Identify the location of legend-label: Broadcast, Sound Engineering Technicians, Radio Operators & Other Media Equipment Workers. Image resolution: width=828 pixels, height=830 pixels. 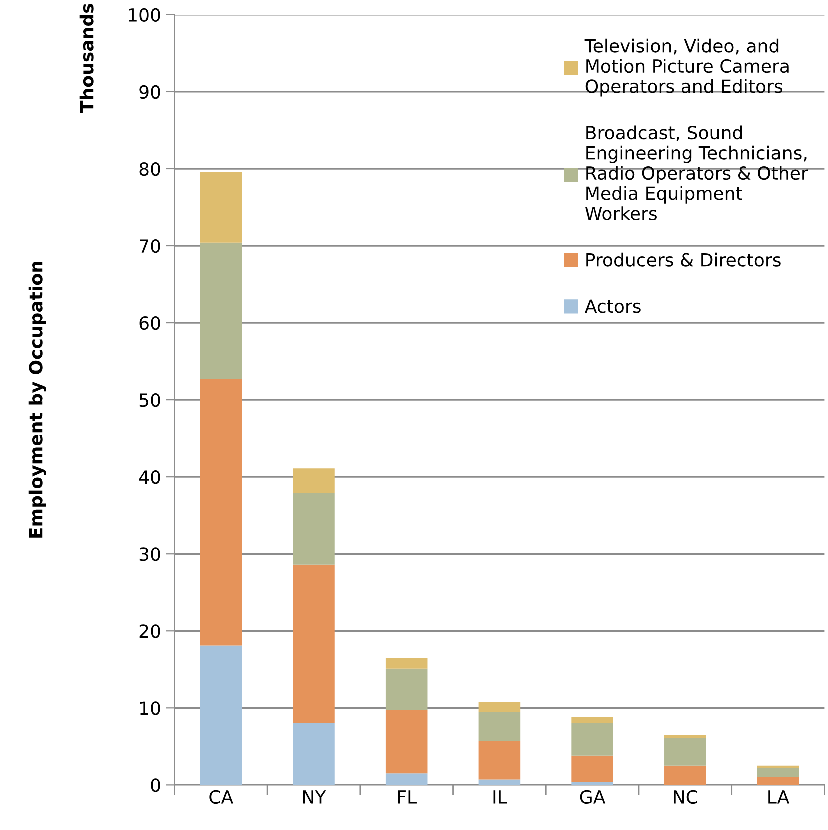
(696, 173).